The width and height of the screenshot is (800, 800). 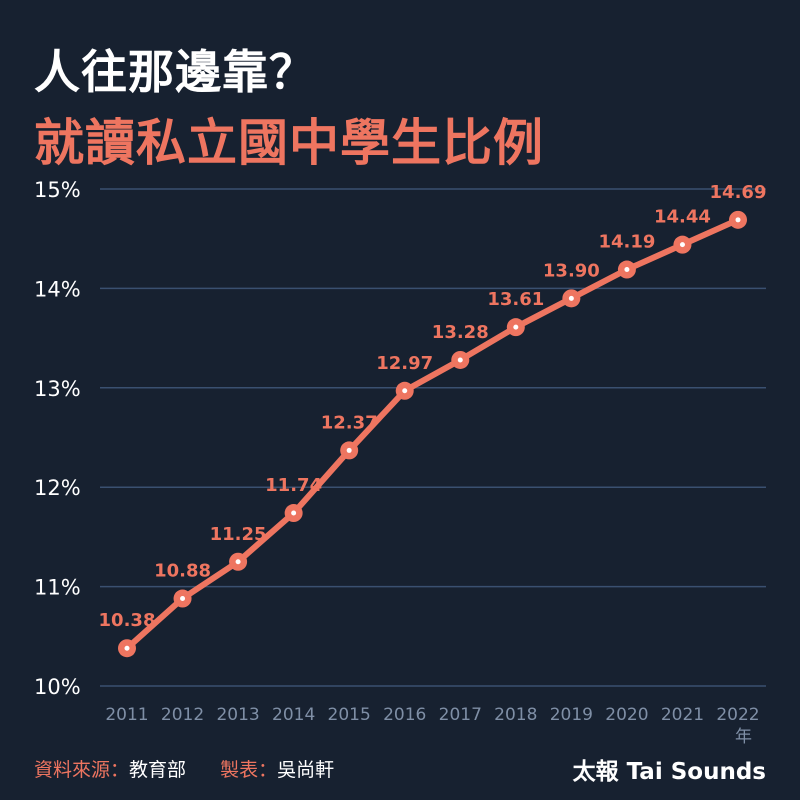 What do you see at coordinates (158, 770) in the screenshot?
I see `source-value: 教育部` at bounding box center [158, 770].